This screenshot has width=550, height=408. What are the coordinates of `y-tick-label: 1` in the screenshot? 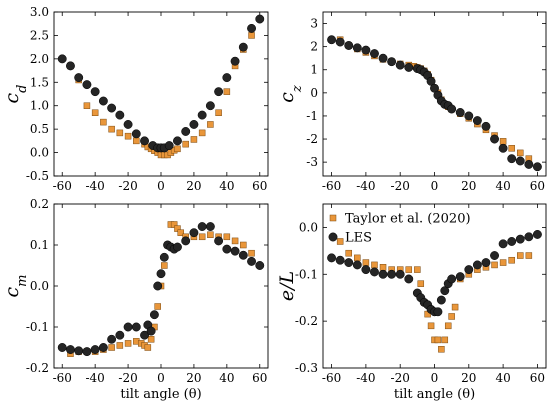 It's located at (314, 70).